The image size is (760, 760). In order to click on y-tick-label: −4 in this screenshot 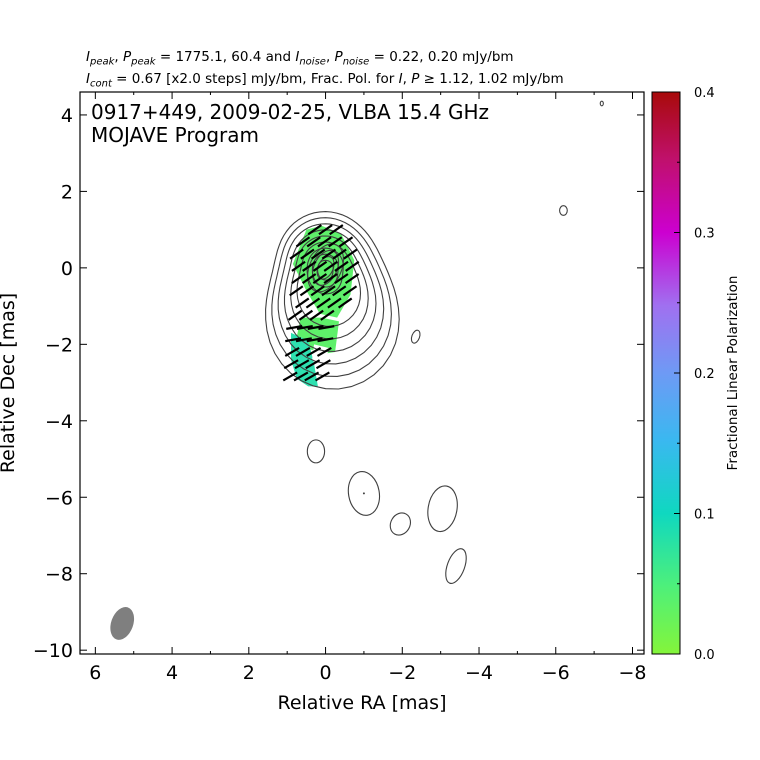, I will do `click(59, 422)`.